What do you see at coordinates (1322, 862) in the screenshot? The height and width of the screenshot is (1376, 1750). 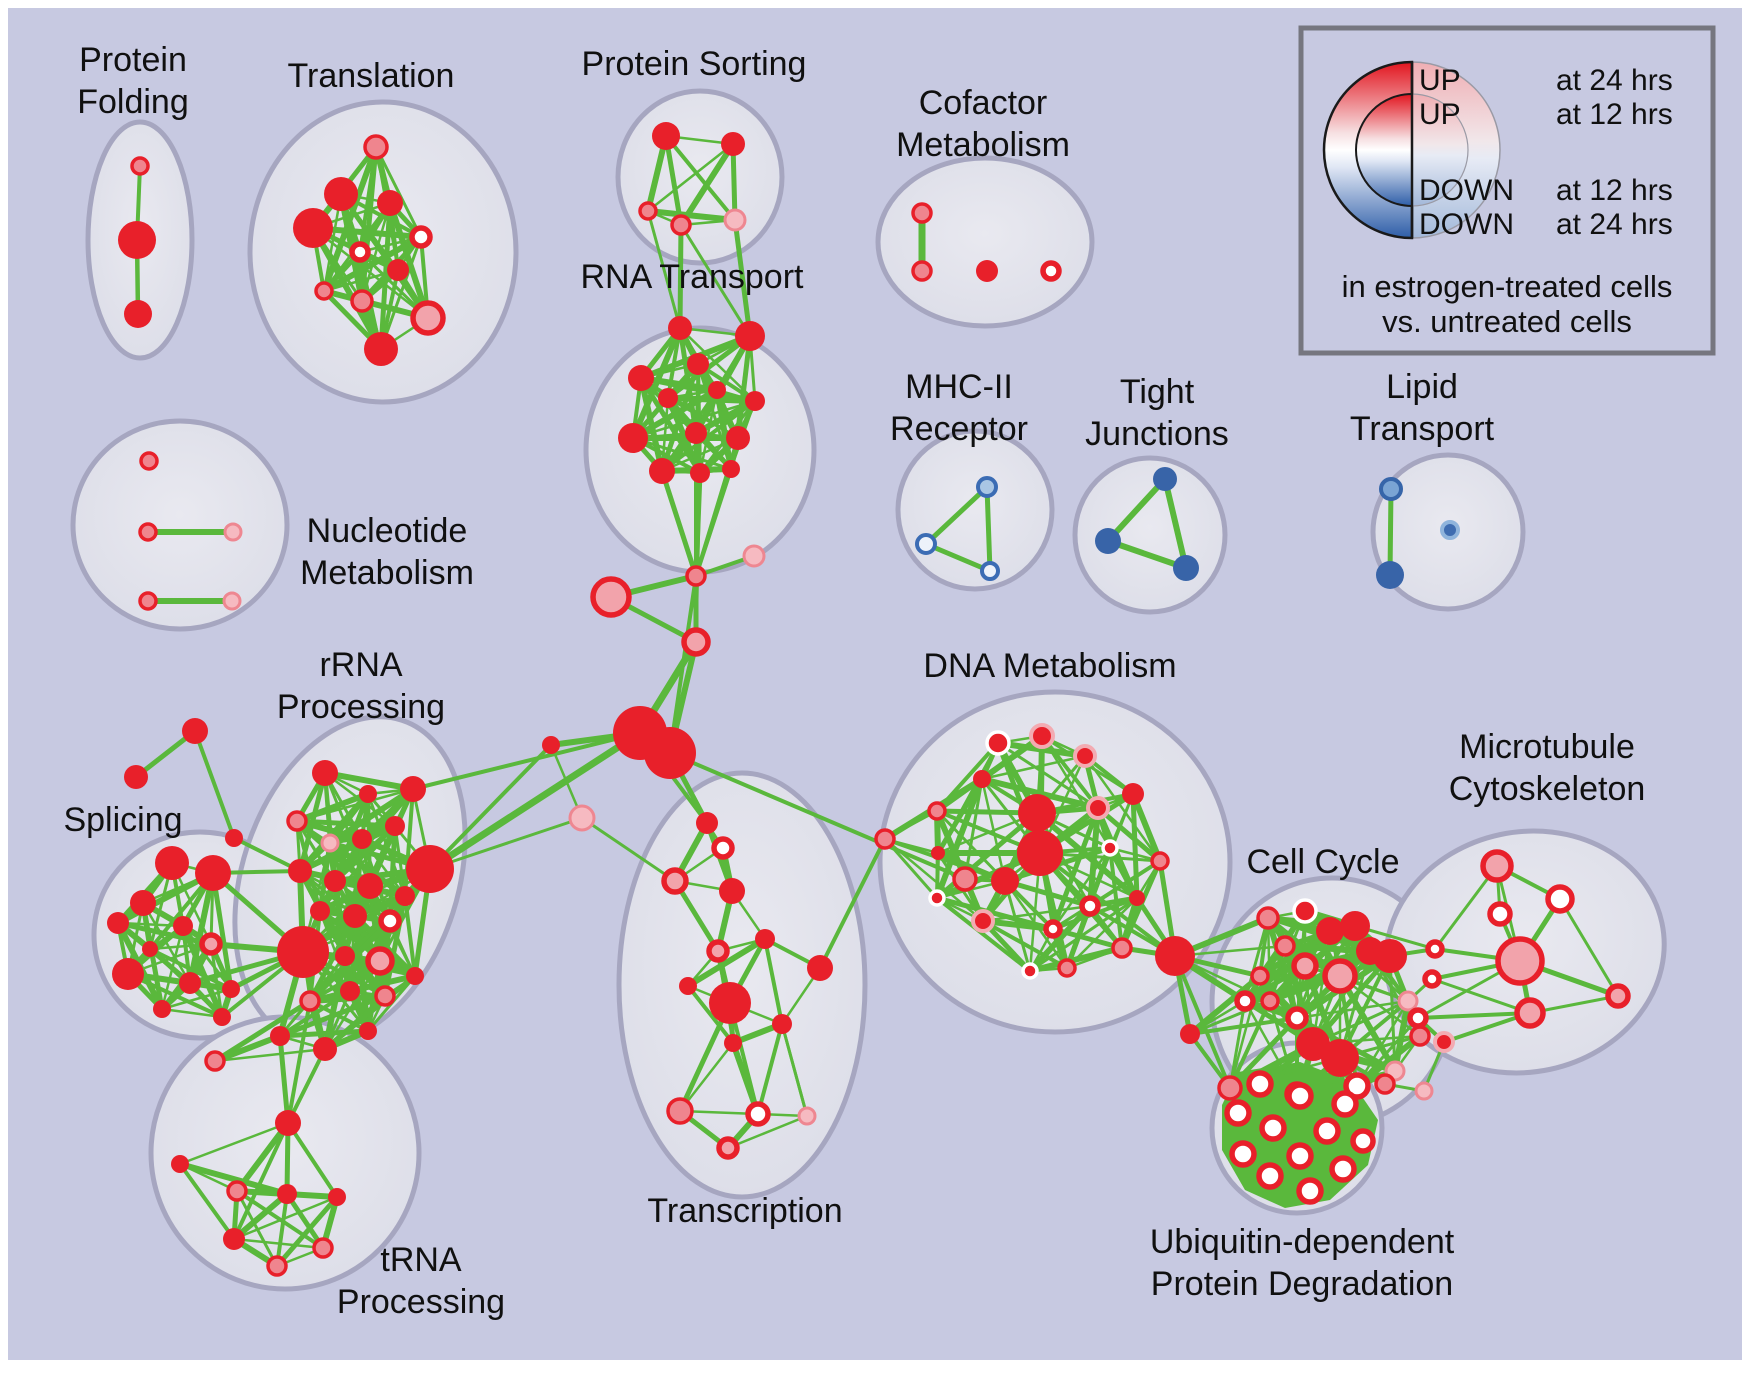 I see `cluster-label-cc: Cell Cycle` at bounding box center [1322, 862].